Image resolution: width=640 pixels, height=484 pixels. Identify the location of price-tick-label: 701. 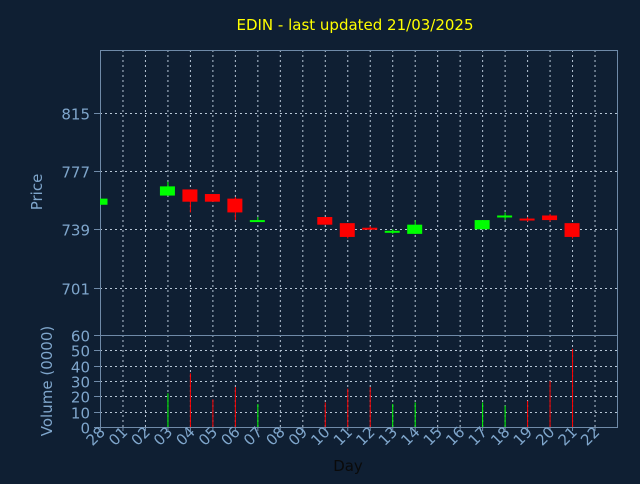
(75, 290).